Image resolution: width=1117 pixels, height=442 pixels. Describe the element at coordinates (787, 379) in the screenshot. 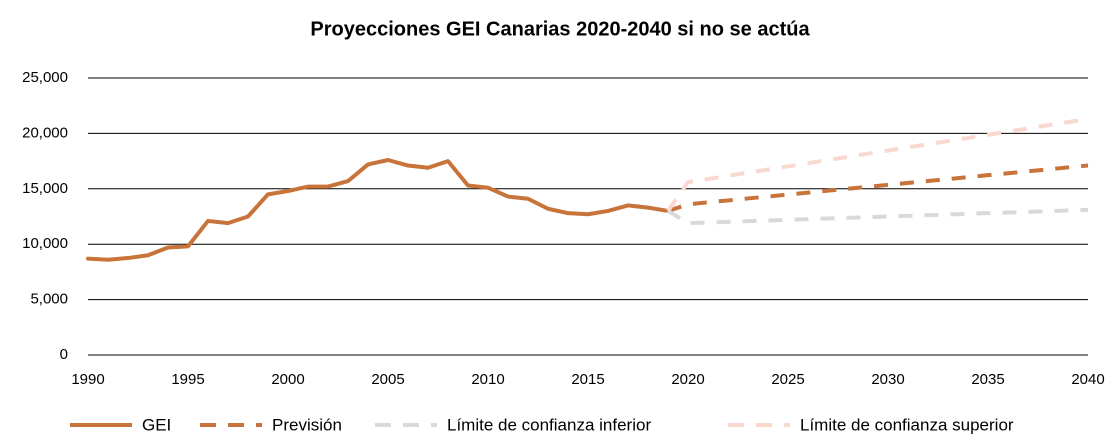

I see `x-tick-label: 2025` at that location.